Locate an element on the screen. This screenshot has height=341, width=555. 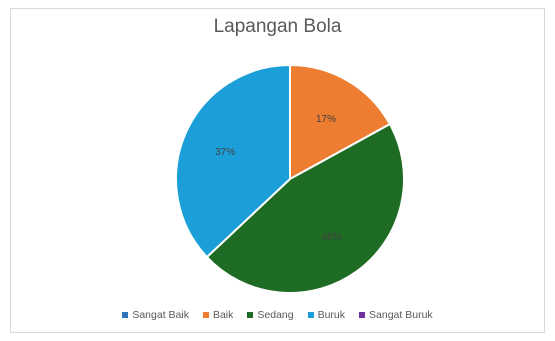
legend-label: Sangat Buruk is located at coordinates (401, 315).